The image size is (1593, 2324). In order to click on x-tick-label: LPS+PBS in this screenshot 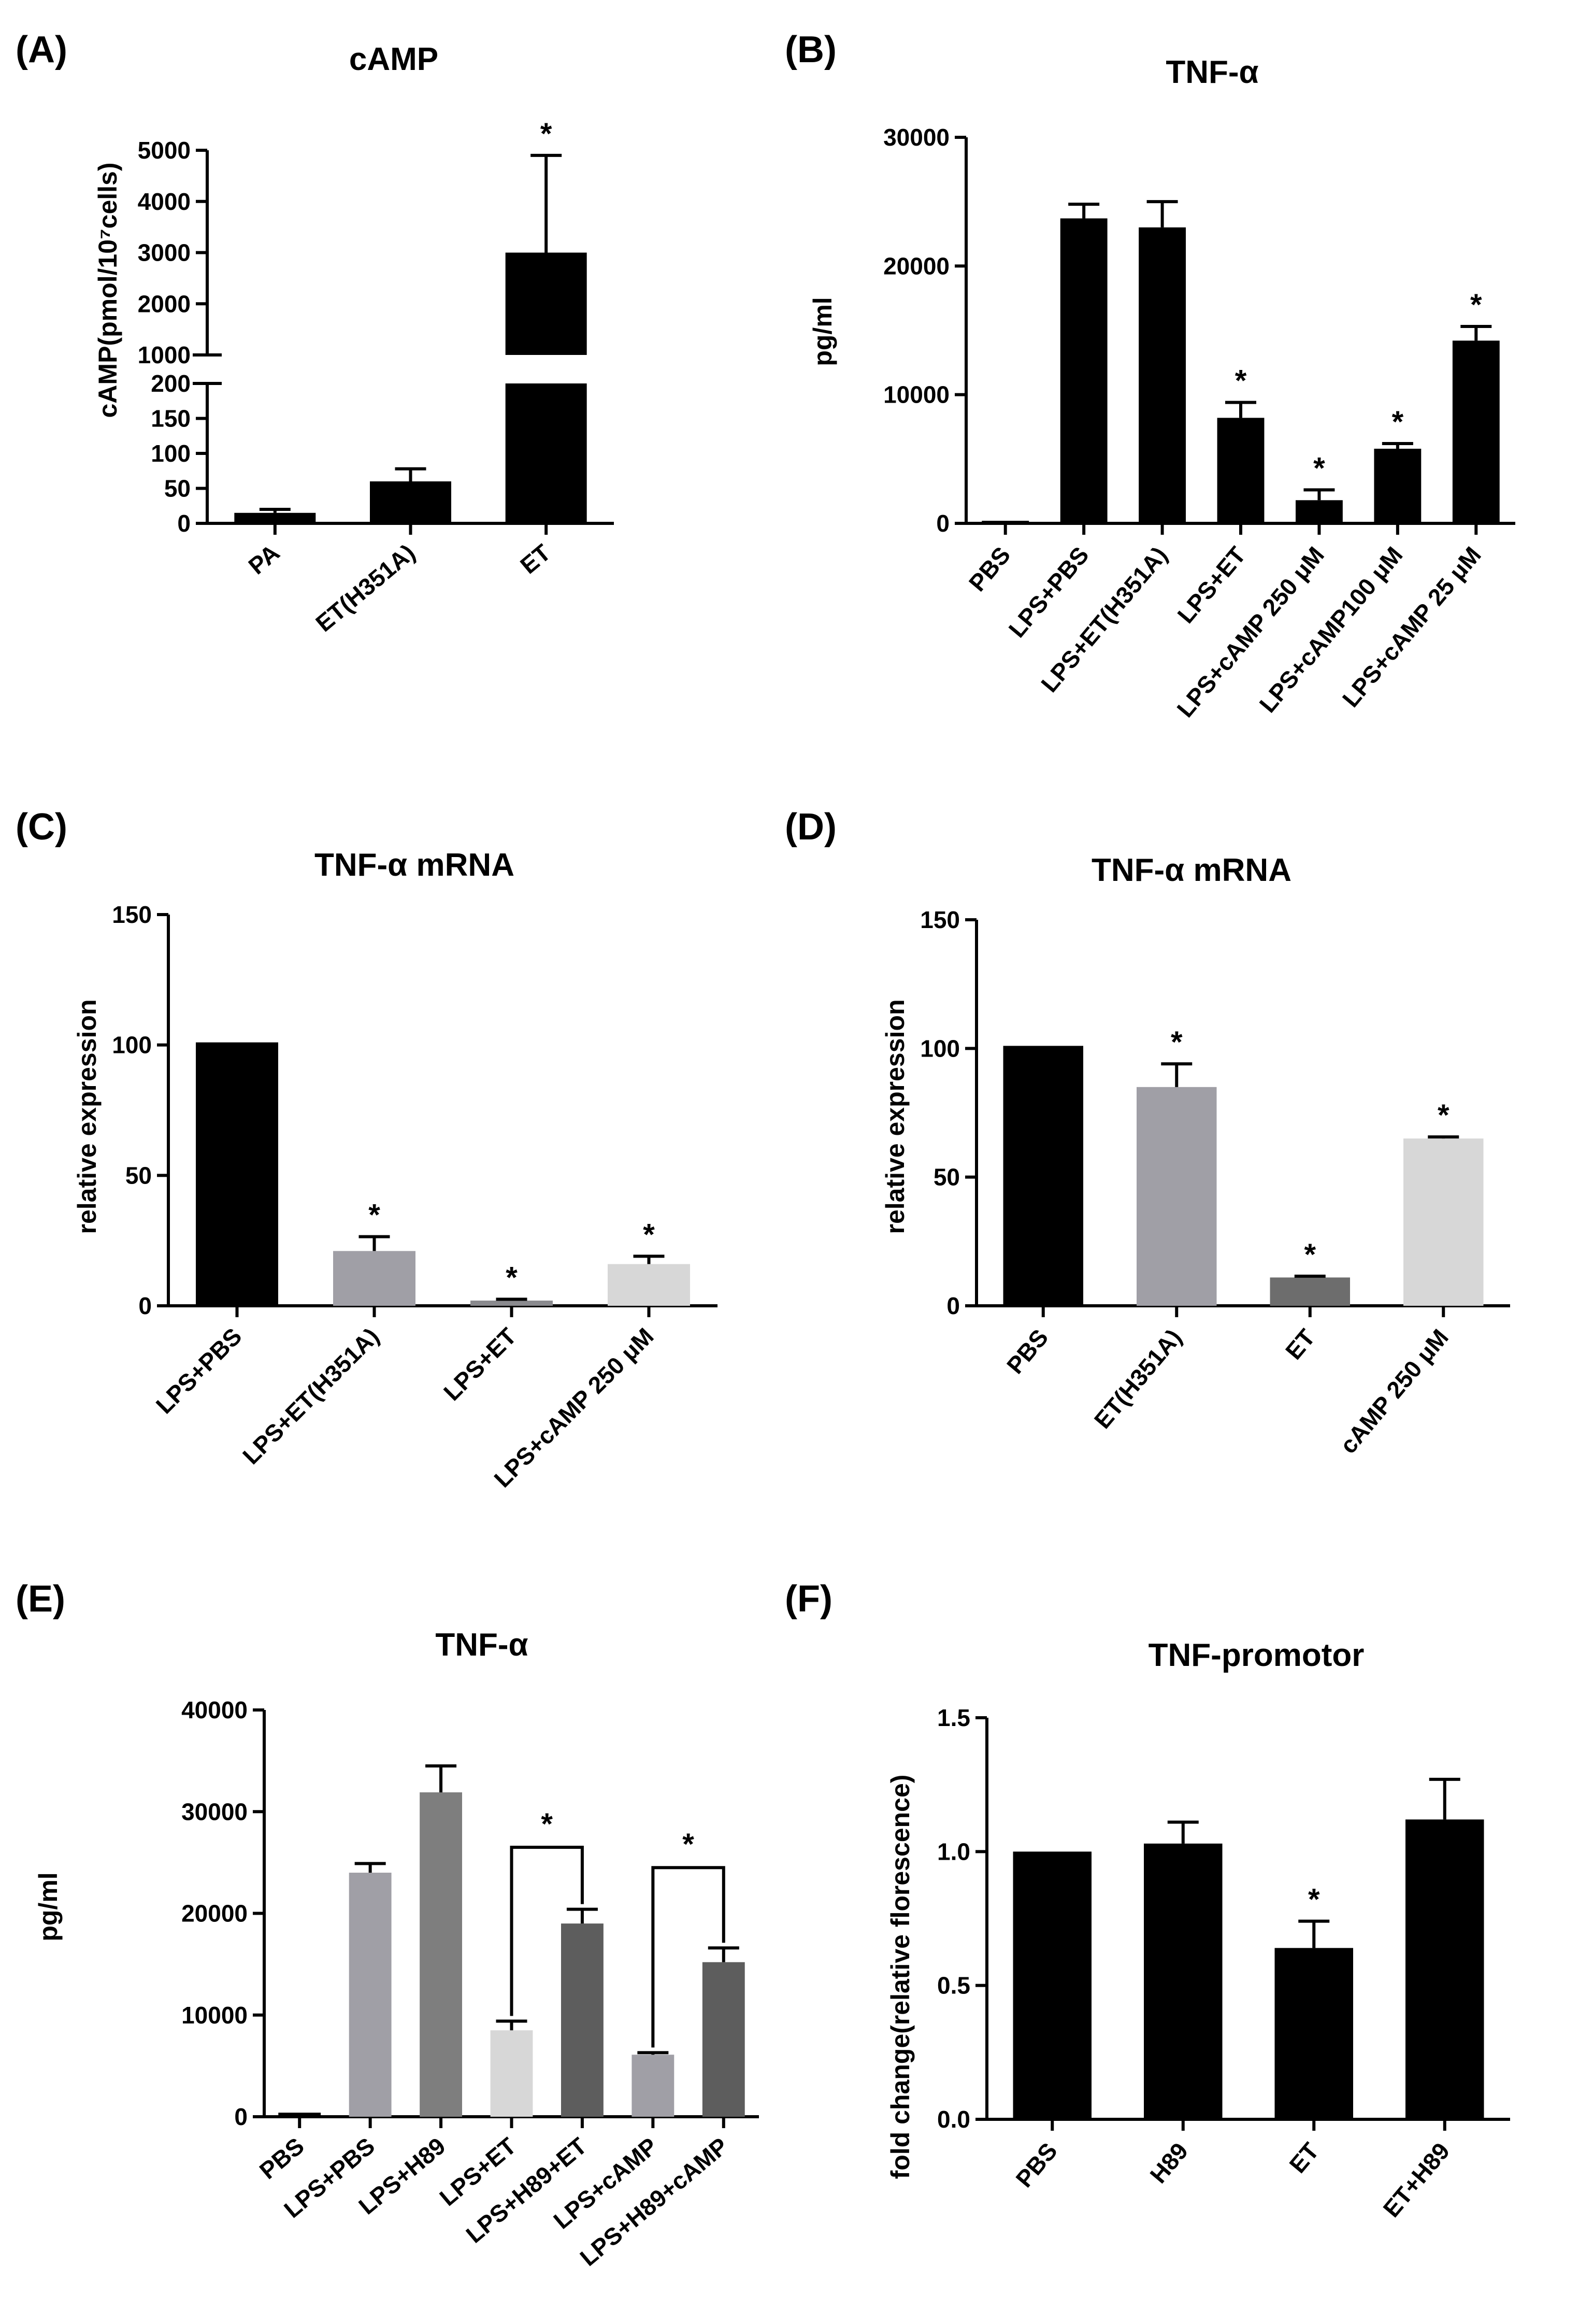, I will do `click(199, 1370)`.